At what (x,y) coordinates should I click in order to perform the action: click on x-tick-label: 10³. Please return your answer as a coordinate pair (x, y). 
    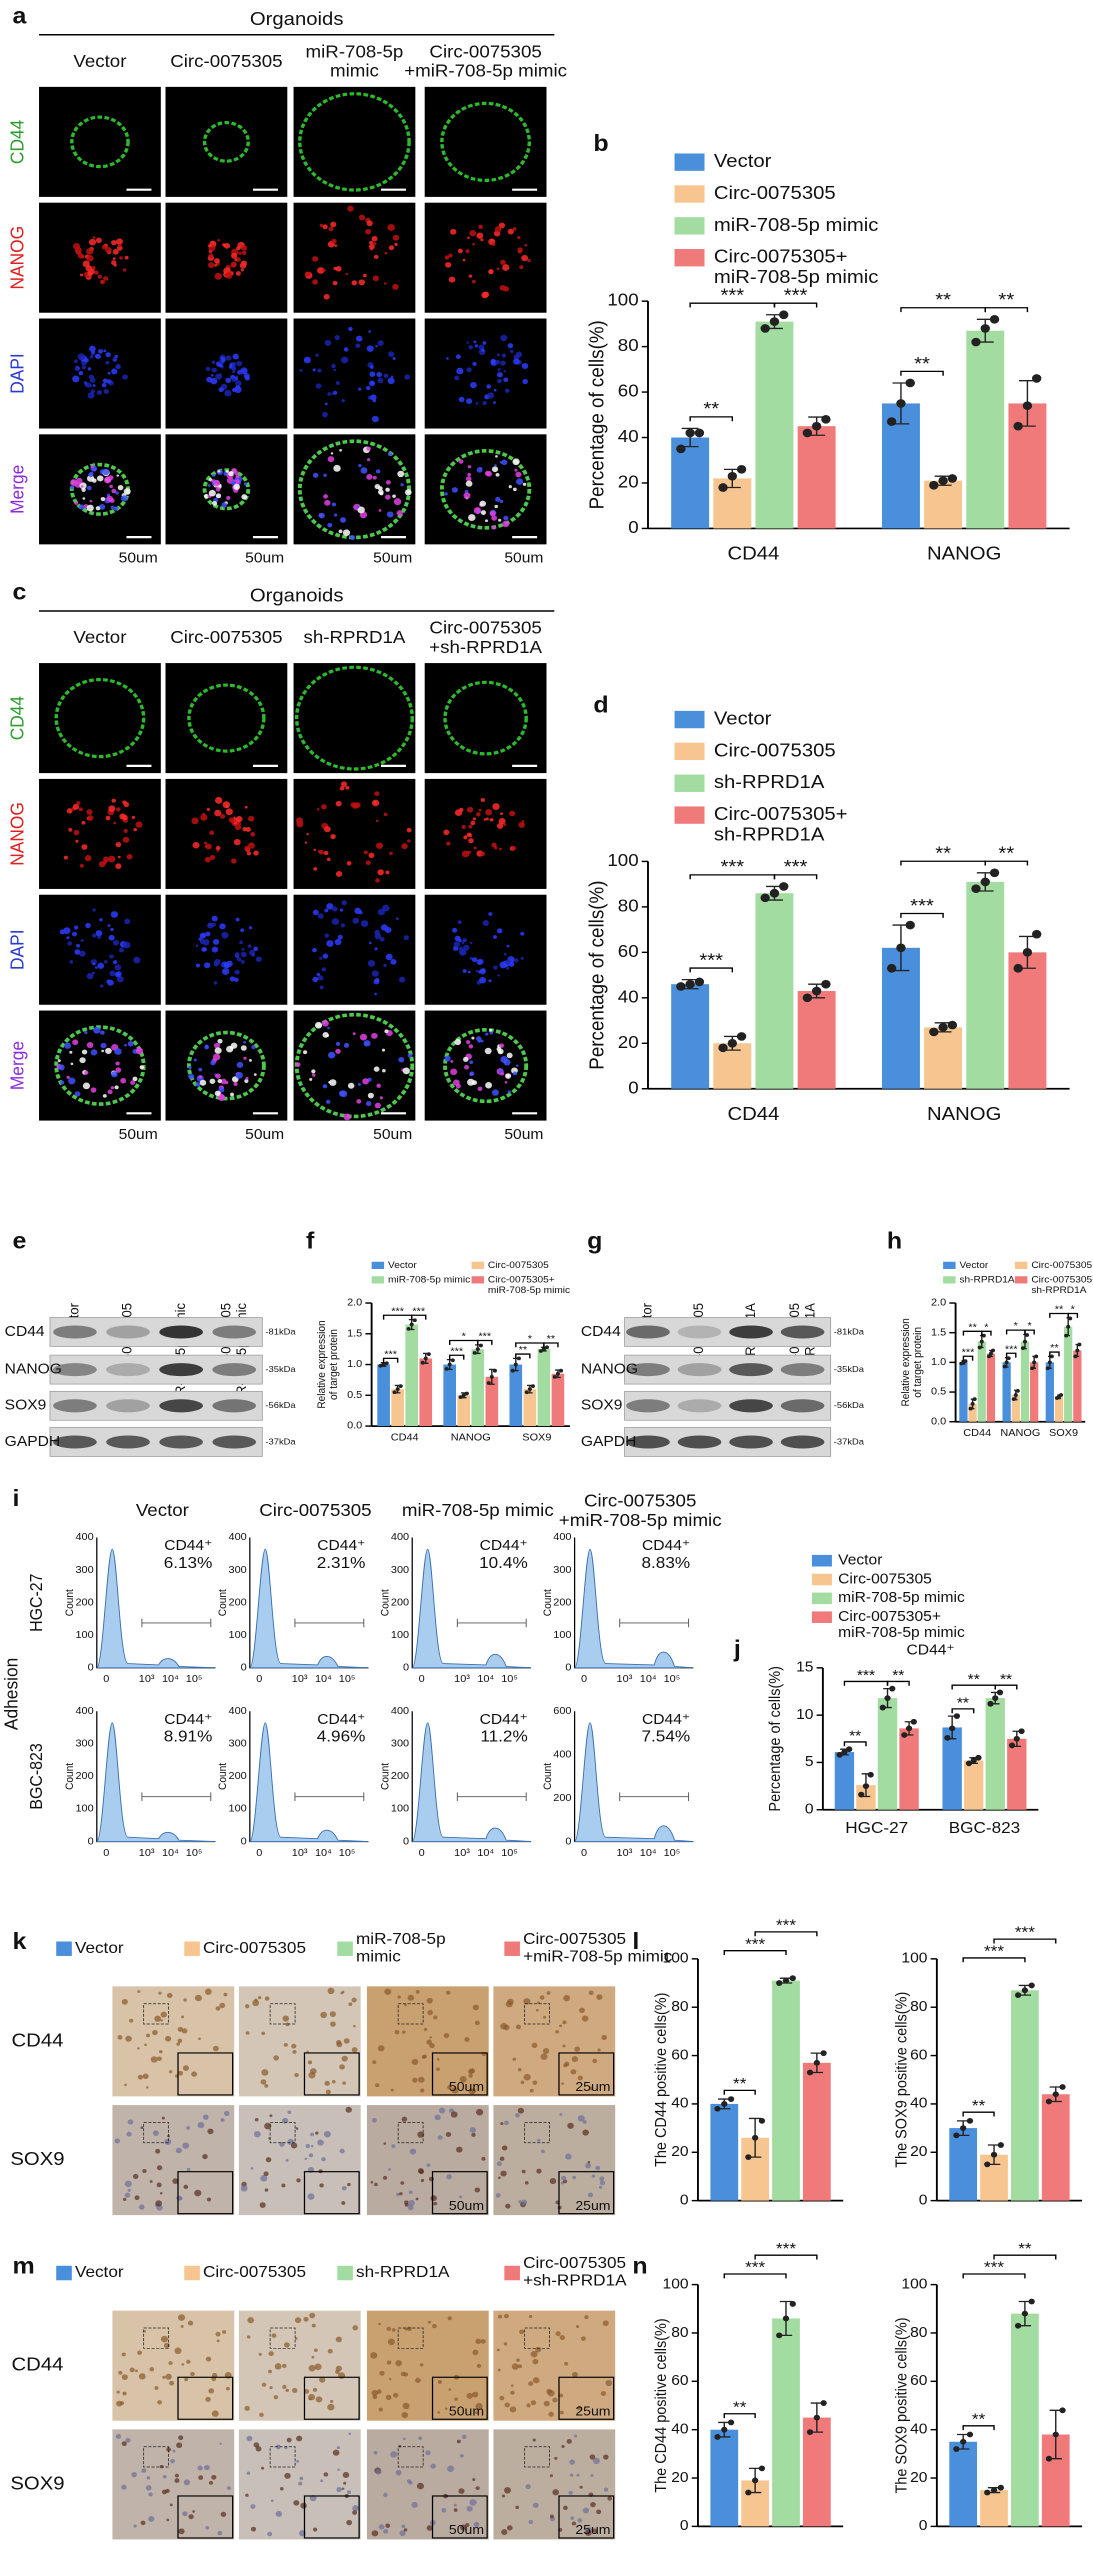
    Looking at the image, I should click on (147, 1679).